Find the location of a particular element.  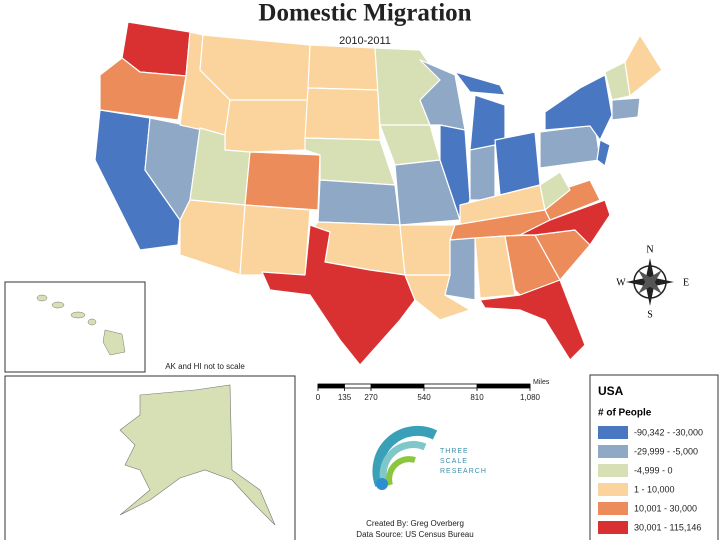

scale-bar: 0 135 270 540 810 1,080 Miles is located at coordinates (433, 390).